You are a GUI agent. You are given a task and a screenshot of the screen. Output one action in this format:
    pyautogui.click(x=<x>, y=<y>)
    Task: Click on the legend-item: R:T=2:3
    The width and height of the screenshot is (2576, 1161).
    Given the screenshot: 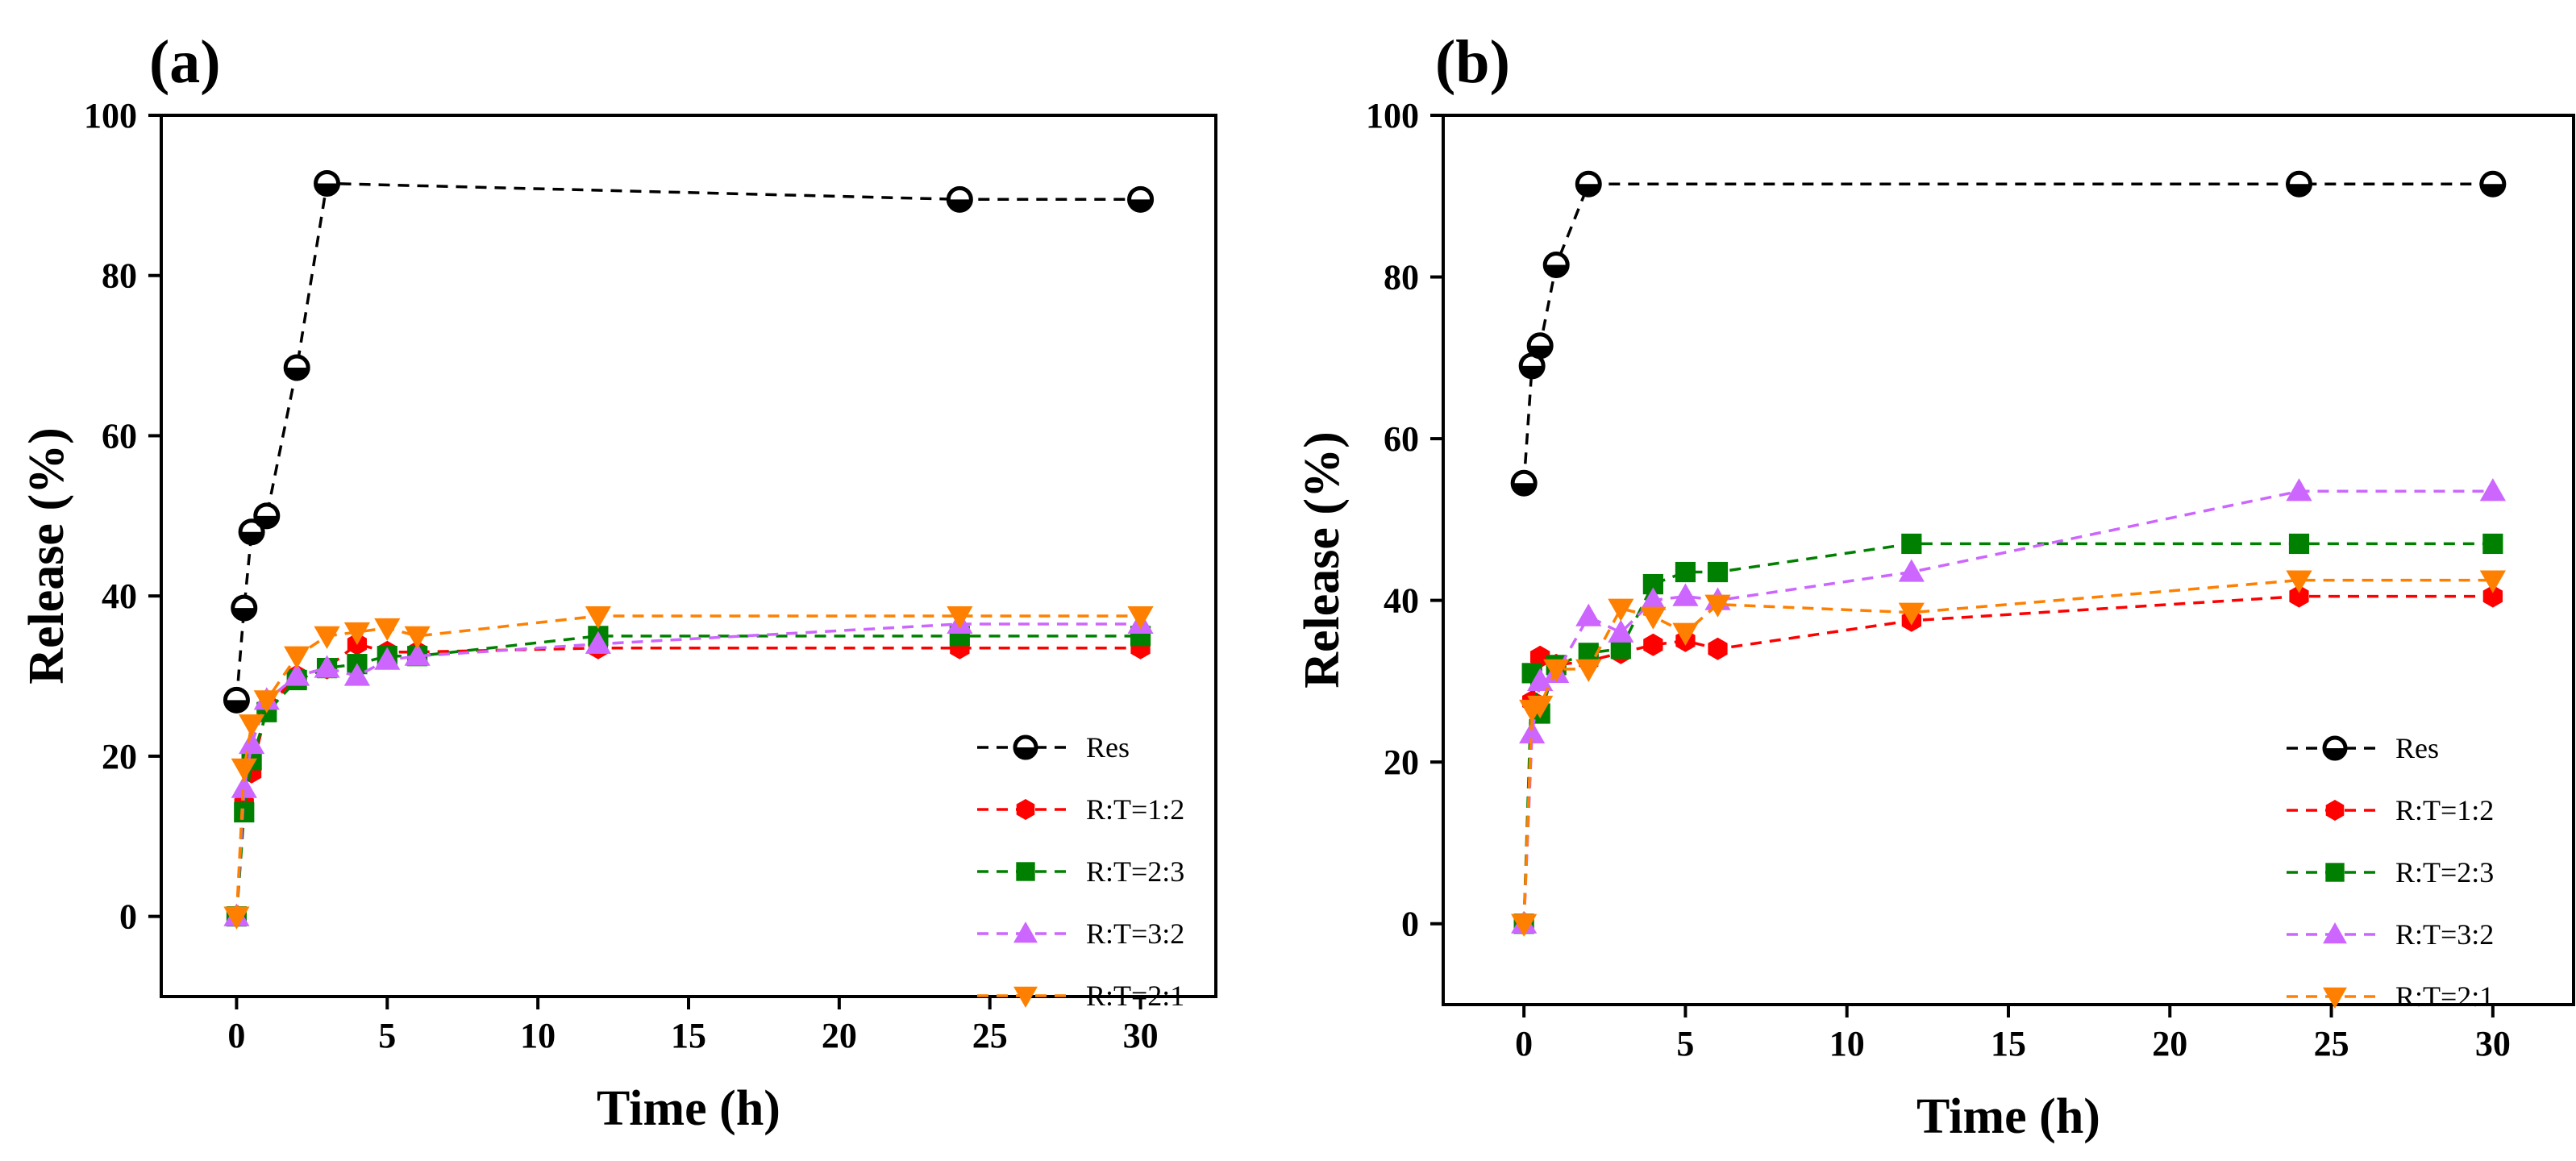 What is the action you would take?
    pyautogui.click(x=2390, y=872)
    